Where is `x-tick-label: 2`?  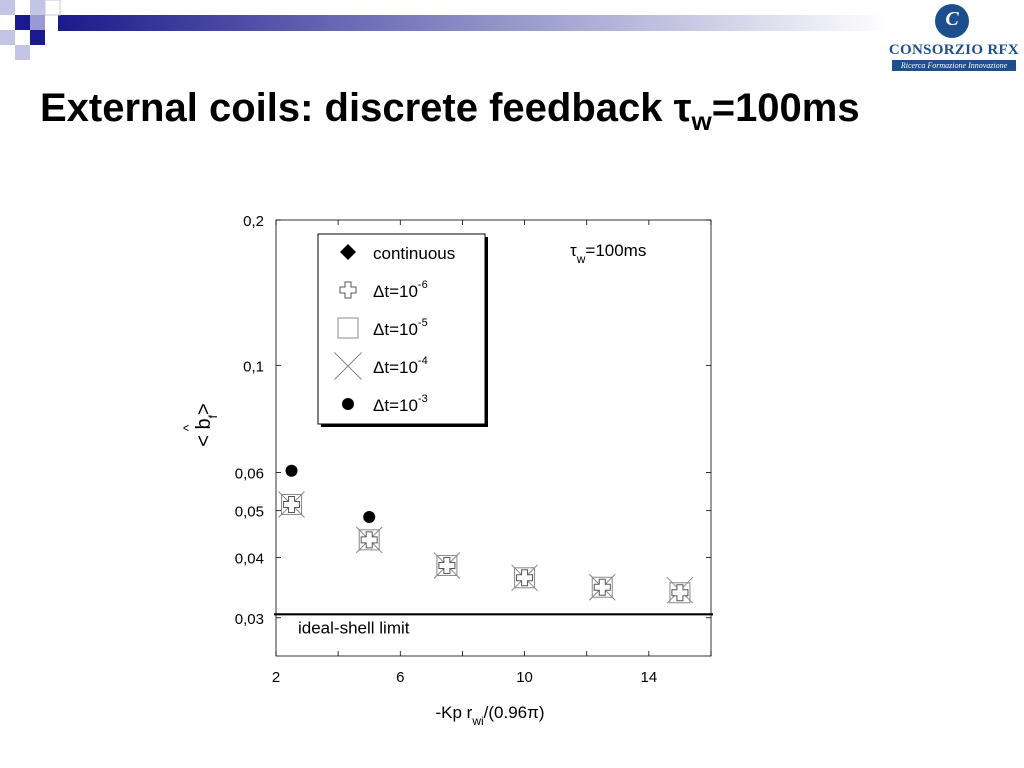 x-tick-label: 2 is located at coordinates (276, 677).